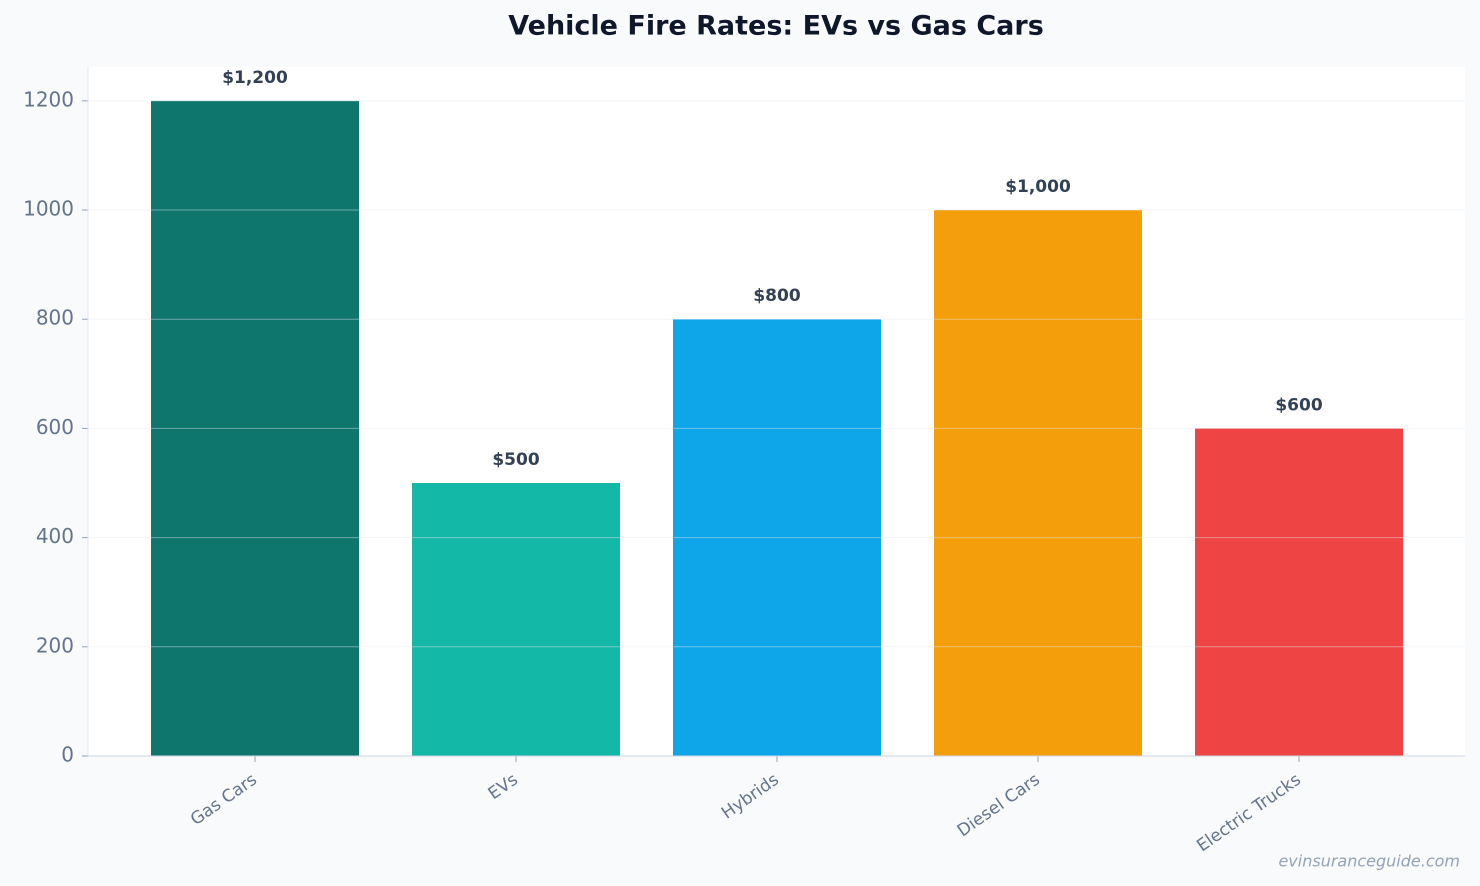 The height and width of the screenshot is (886, 1480). What do you see at coordinates (55, 318) in the screenshot?
I see `y-tick-label: 800` at bounding box center [55, 318].